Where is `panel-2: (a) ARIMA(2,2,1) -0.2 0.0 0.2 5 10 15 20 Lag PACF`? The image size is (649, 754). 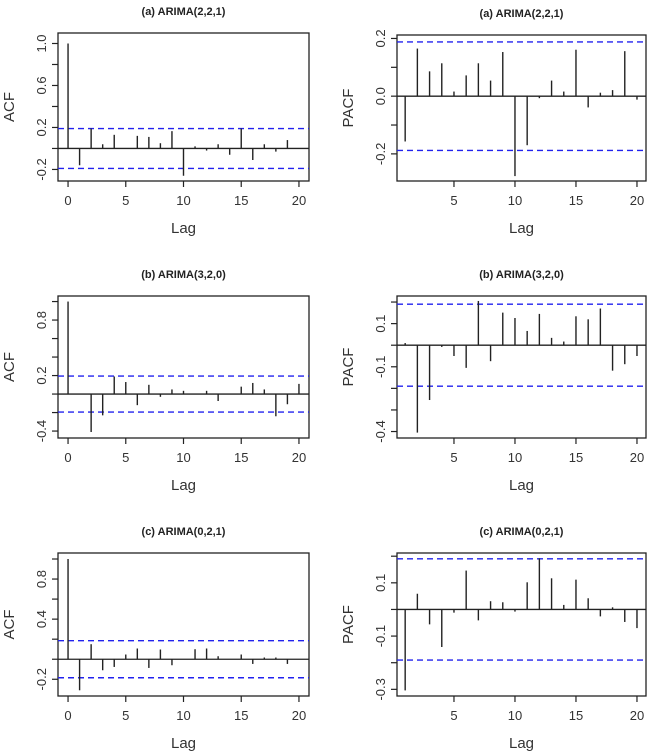
panel-2: (a) ARIMA(2,2,1) -0.2 0.0 0.2 5 10 15 20 Lag PACF is located at coordinates (493, 122).